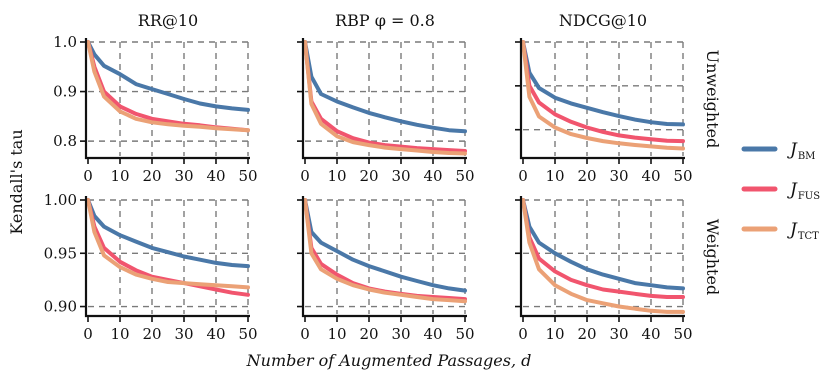 The image size is (831, 372). Describe the element at coordinates (65, 92) in the screenshot. I see `y-tick-label: 0.9` at that location.